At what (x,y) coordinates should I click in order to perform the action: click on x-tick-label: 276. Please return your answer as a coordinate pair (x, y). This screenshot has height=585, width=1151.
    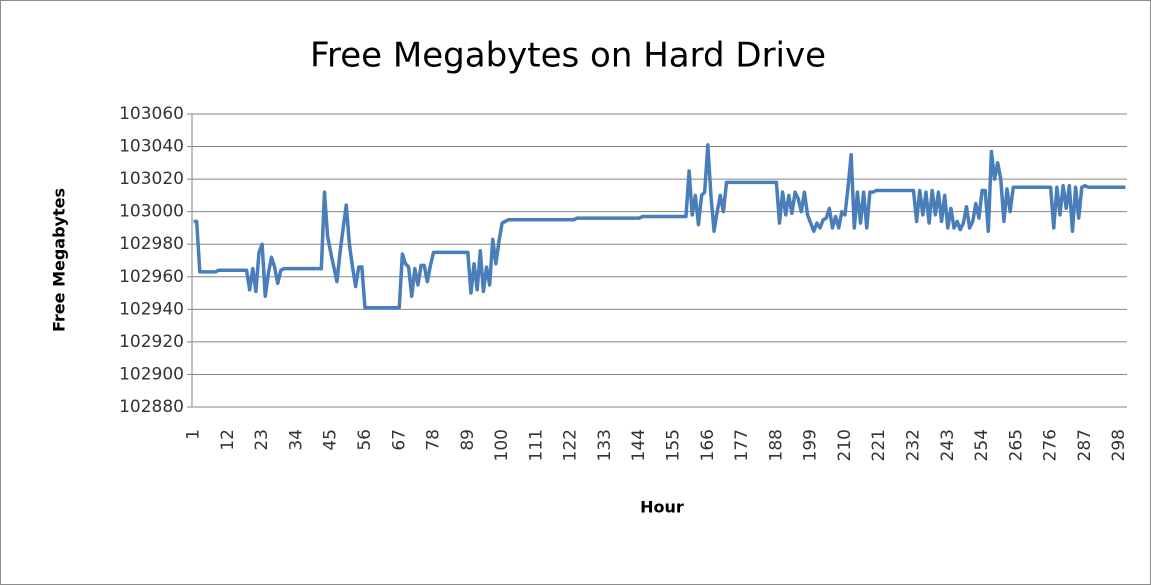
    Looking at the image, I should click on (1051, 445).